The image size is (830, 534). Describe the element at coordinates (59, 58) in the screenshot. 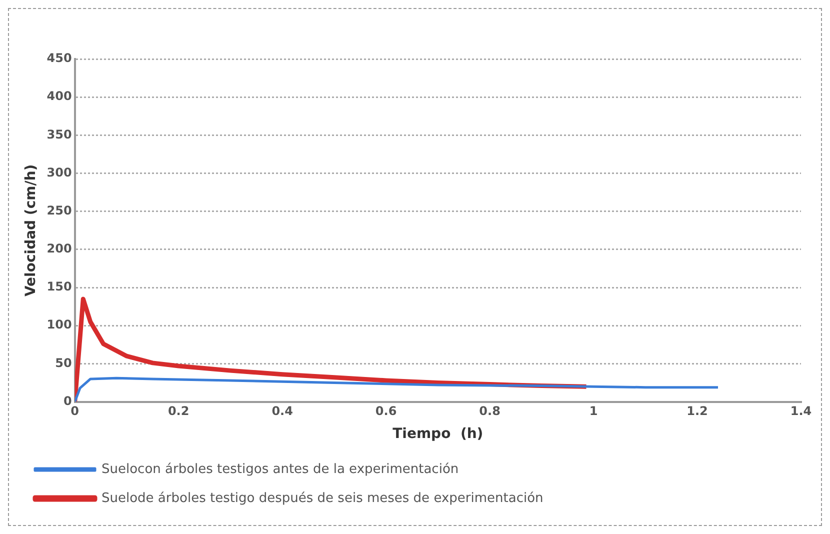

I see `y-tick-label: 450` at that location.